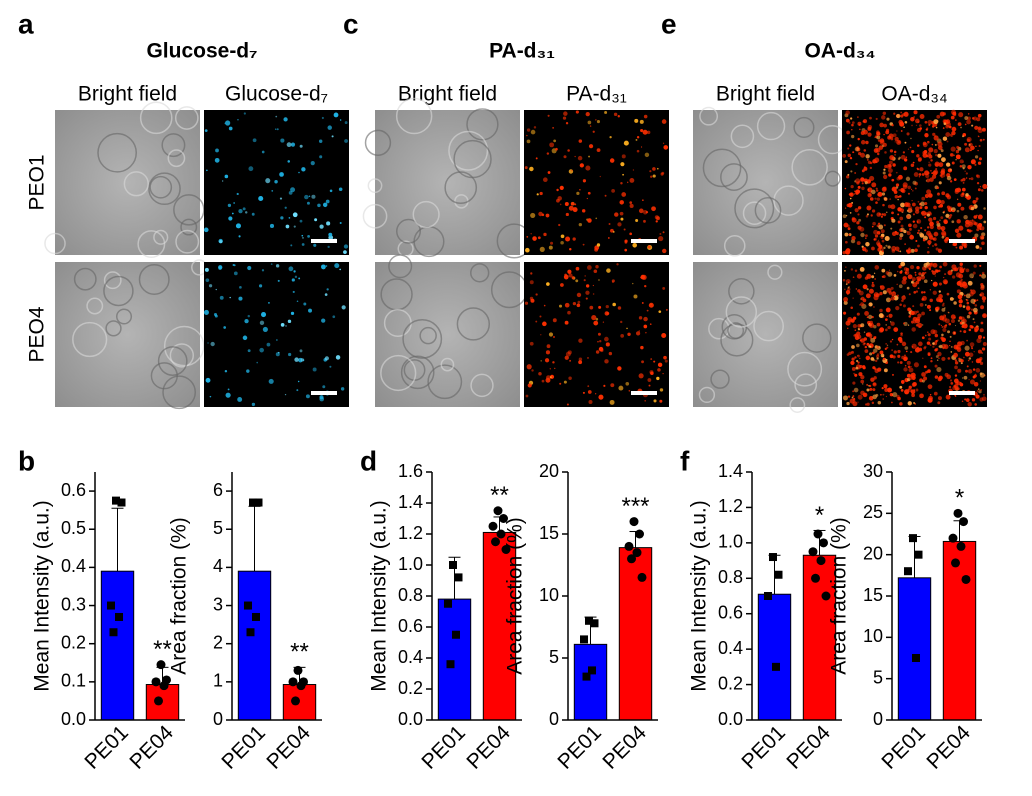  What do you see at coordinates (368, 460) in the screenshot?
I see `panel-letter: d` at bounding box center [368, 460].